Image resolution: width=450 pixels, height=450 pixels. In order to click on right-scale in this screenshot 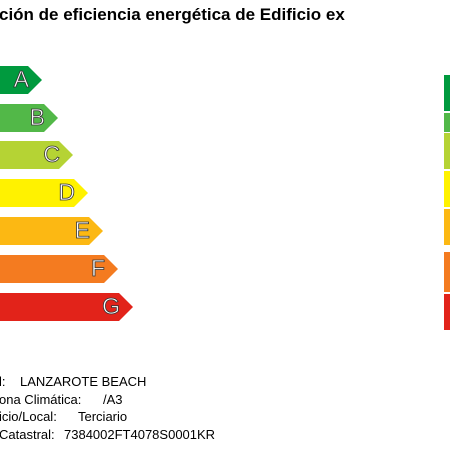, I will do `click(447, 202)`.